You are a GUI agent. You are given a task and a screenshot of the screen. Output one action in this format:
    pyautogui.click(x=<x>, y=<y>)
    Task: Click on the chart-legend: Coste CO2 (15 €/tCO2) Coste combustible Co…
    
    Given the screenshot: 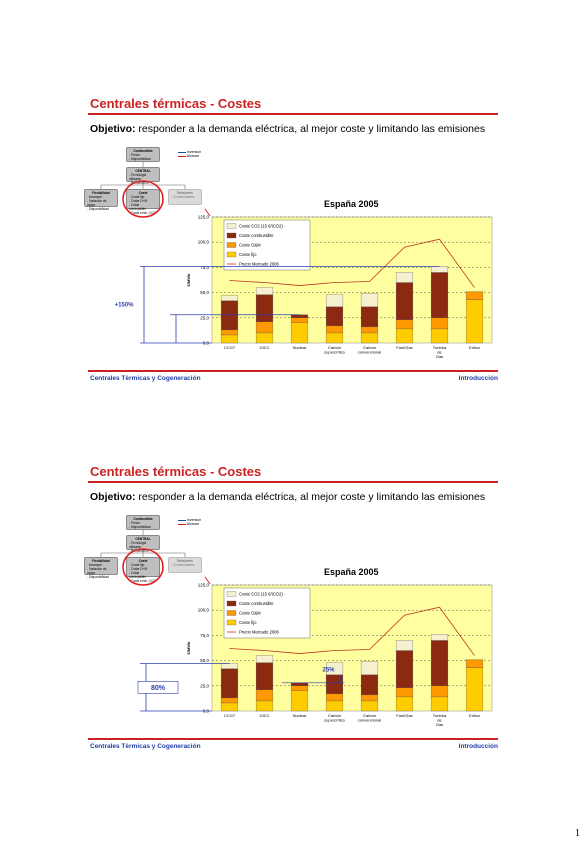 What is the action you would take?
    pyautogui.click(x=267, y=613)
    